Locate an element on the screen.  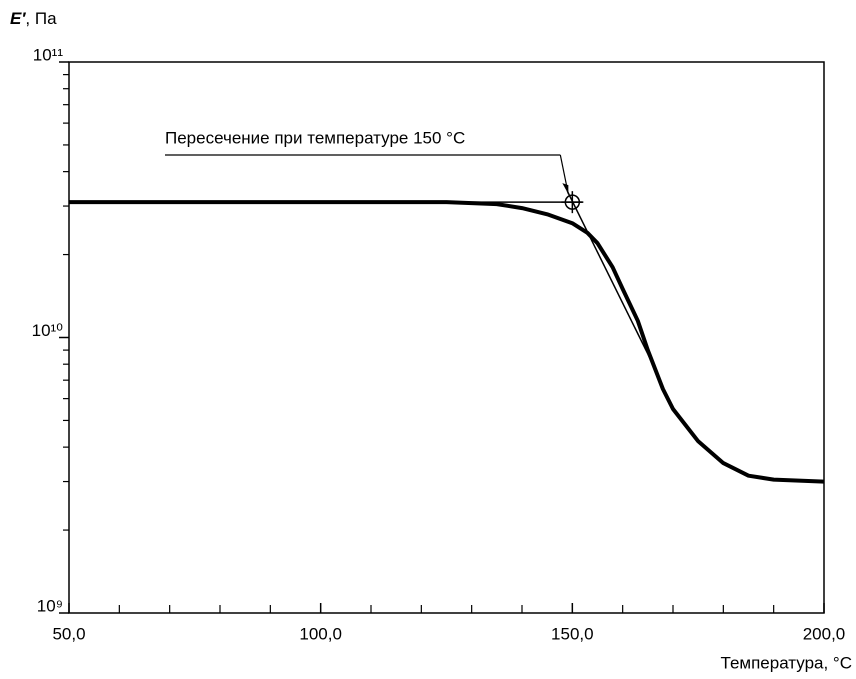
x-tick-label: 50,0 is located at coordinates (68, 633).